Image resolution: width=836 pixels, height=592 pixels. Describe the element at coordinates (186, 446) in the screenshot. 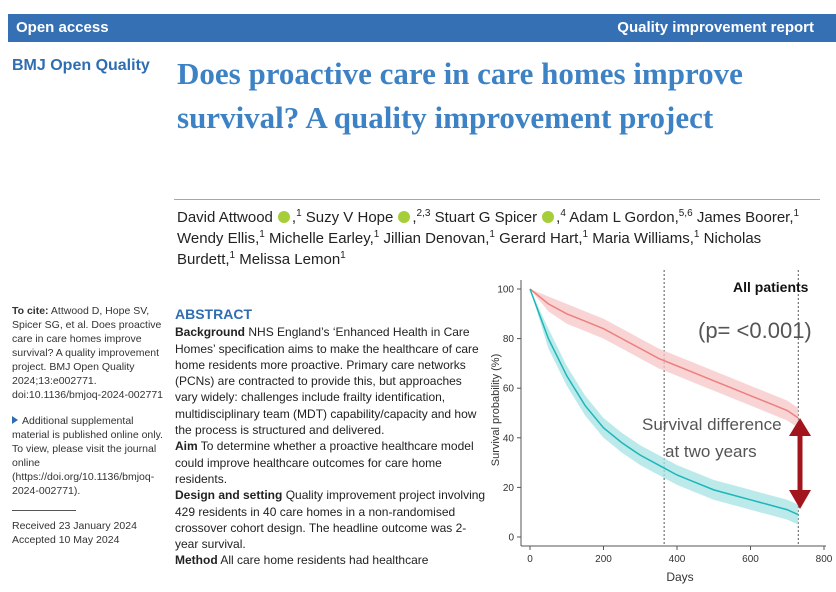

I see `section-label: Aim` at that location.